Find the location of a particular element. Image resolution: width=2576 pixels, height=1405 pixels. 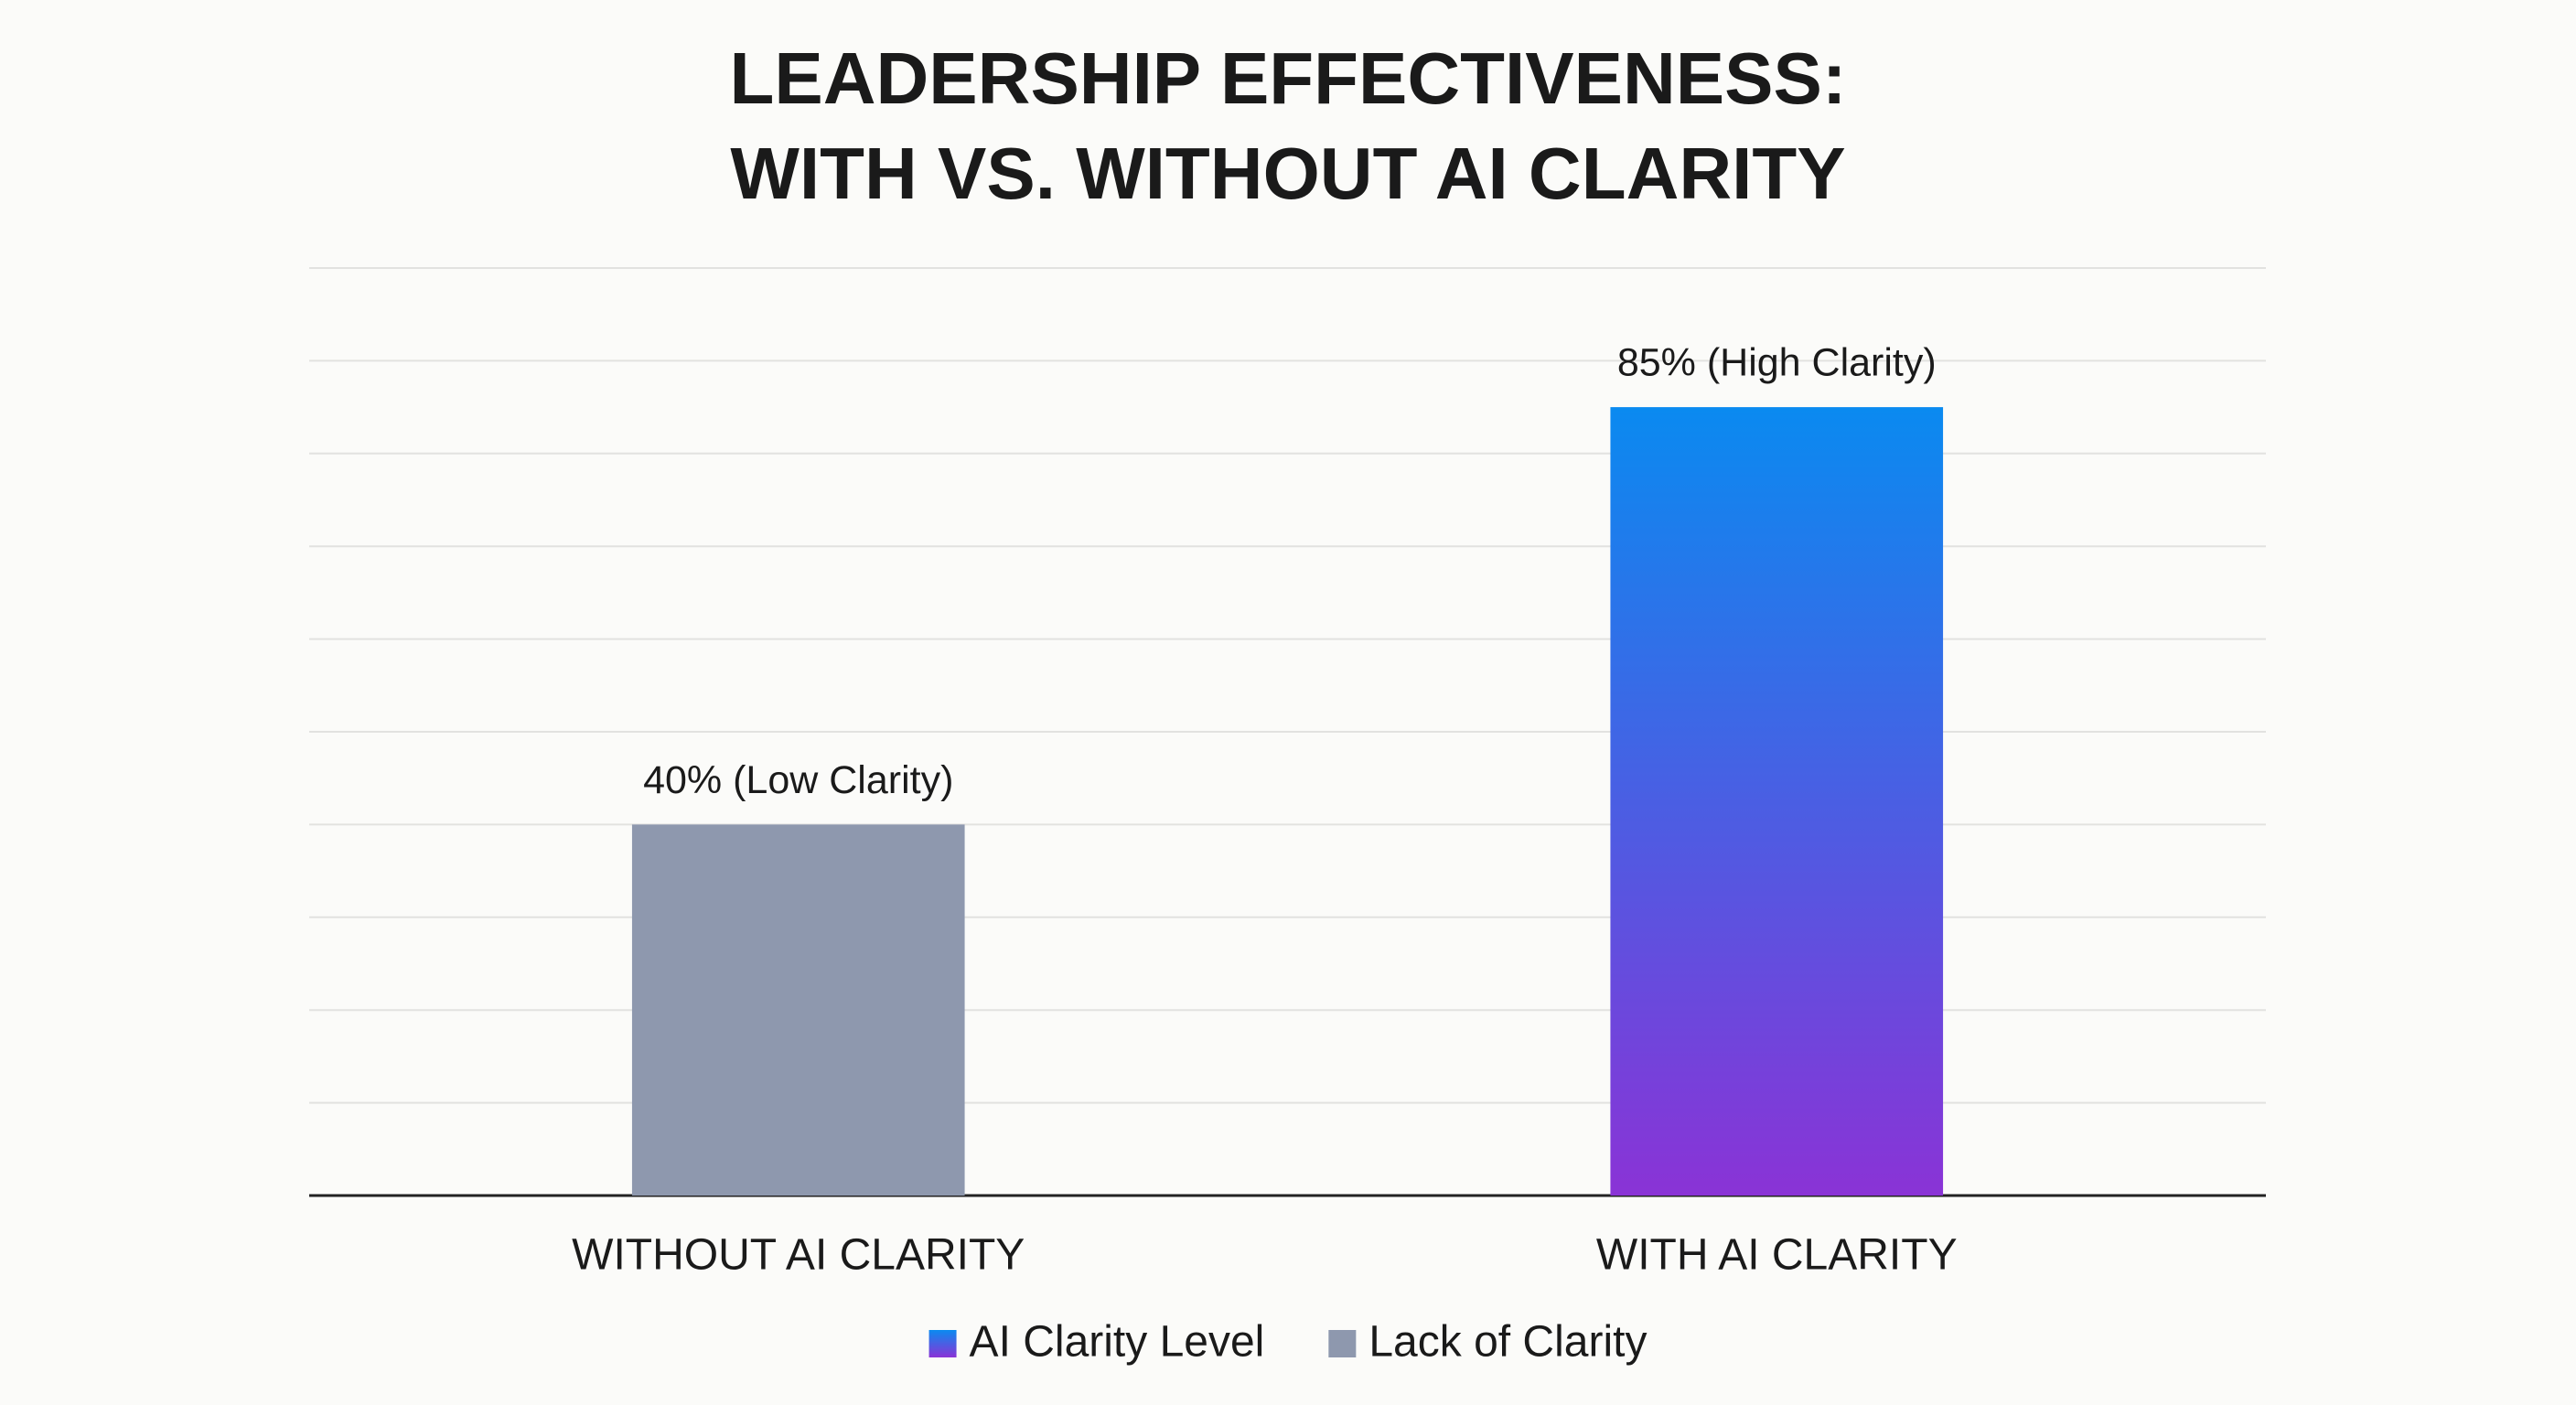

chart-title: WITH VS. WITHOUT AI CLARITY is located at coordinates (1288, 174).